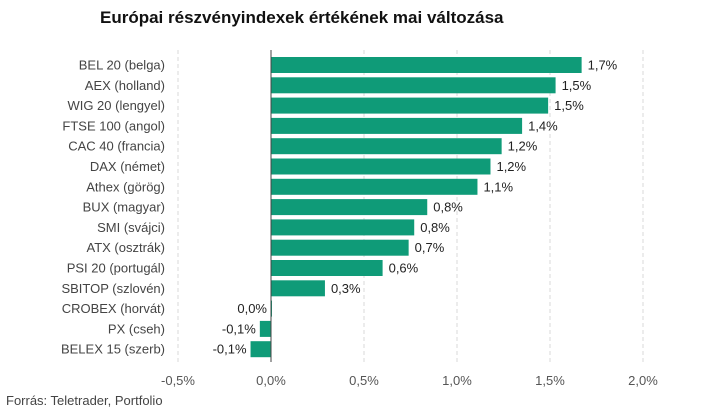 The image size is (720, 417). Describe the element at coordinates (346, 288) in the screenshot. I see `value-label: 0,3%` at that location.